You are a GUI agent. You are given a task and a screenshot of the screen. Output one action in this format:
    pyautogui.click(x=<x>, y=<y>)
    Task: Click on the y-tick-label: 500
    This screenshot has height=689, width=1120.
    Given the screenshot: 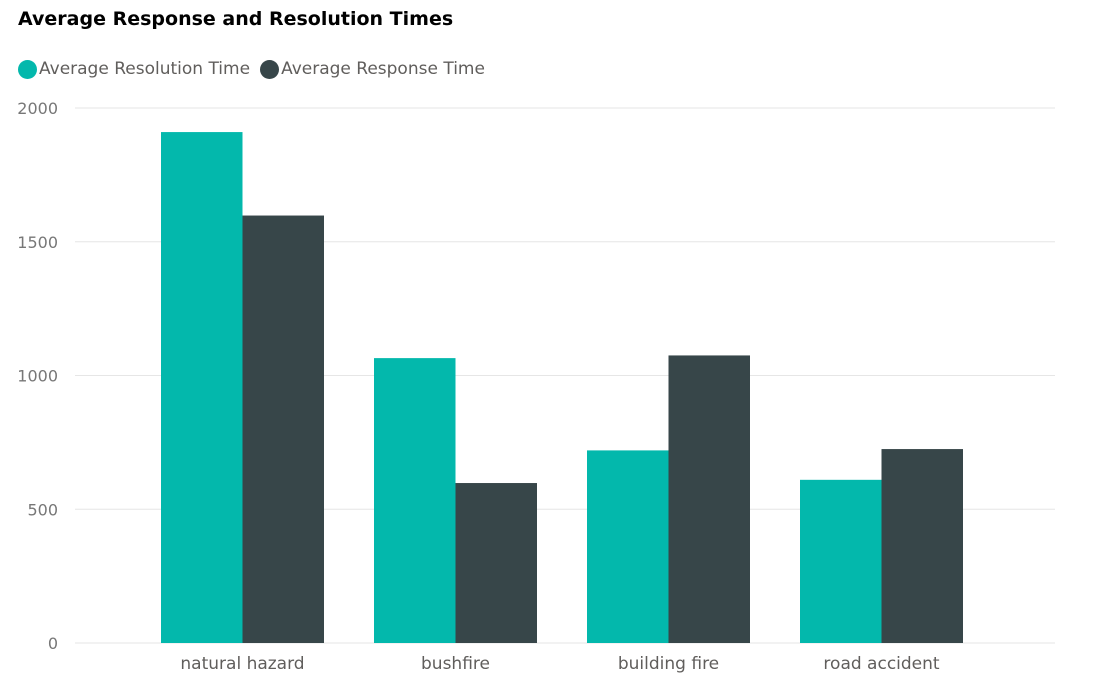 What is the action you would take?
    pyautogui.click(x=42, y=509)
    